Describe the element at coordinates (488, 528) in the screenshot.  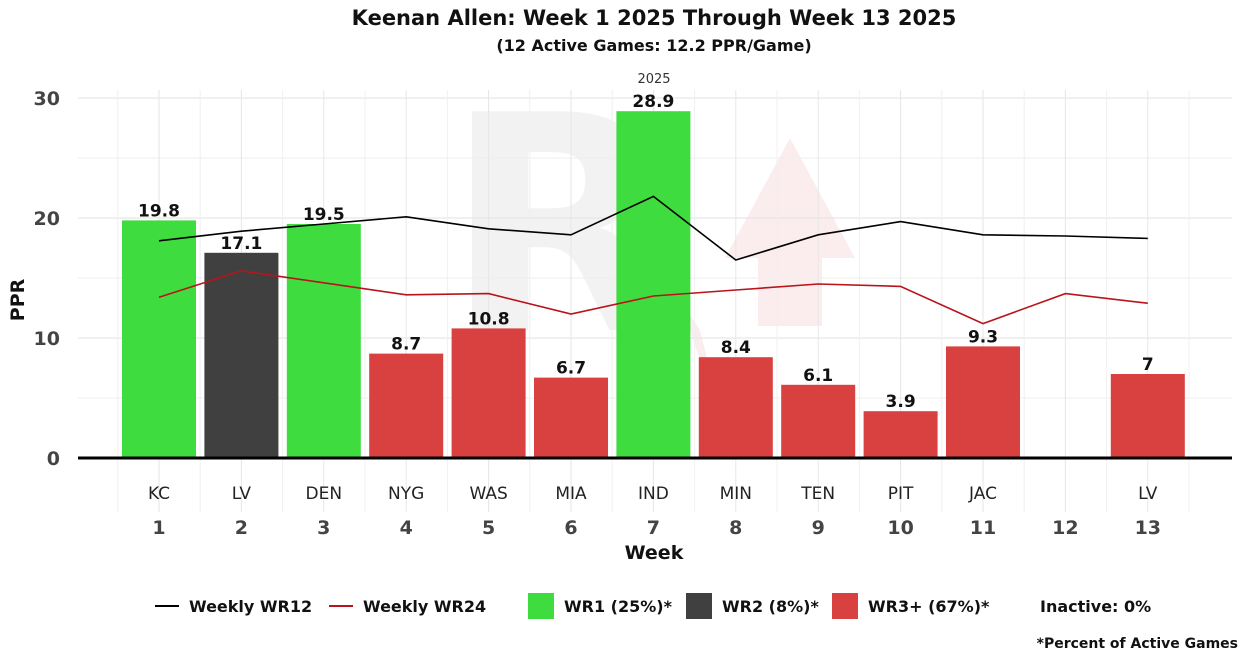
I see `week-tick-label: 5` at that location.